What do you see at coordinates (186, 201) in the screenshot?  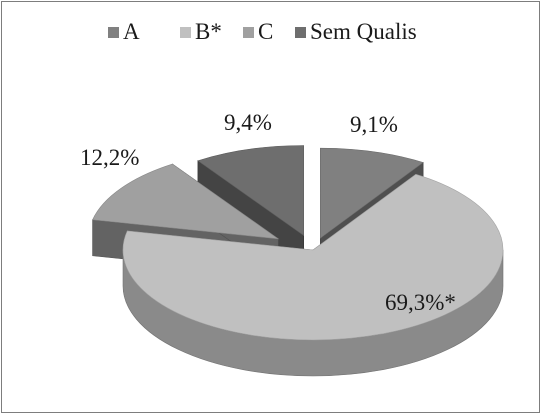 I see `slice-top-c` at bounding box center [186, 201].